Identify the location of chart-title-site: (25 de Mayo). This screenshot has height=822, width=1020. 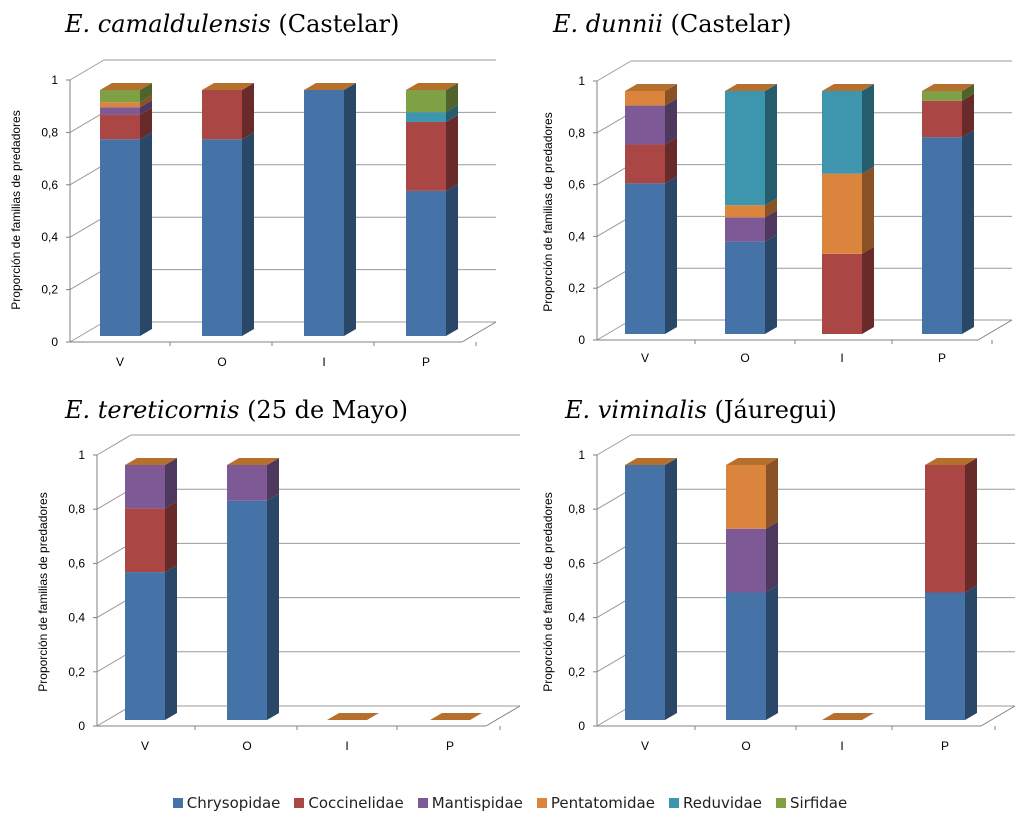
(323, 410).